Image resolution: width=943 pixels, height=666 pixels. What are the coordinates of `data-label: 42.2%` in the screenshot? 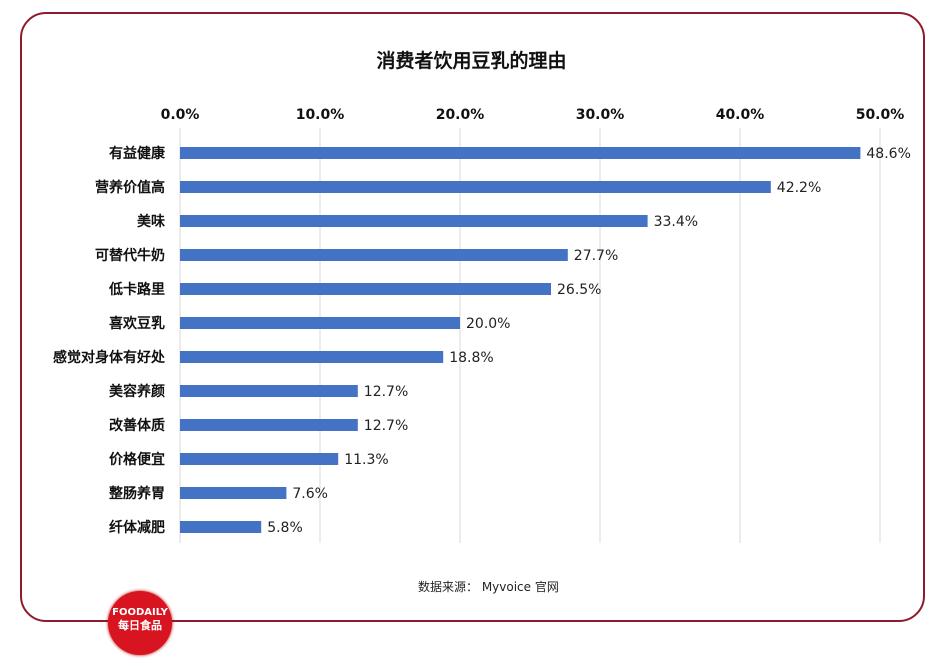 It's located at (799, 188).